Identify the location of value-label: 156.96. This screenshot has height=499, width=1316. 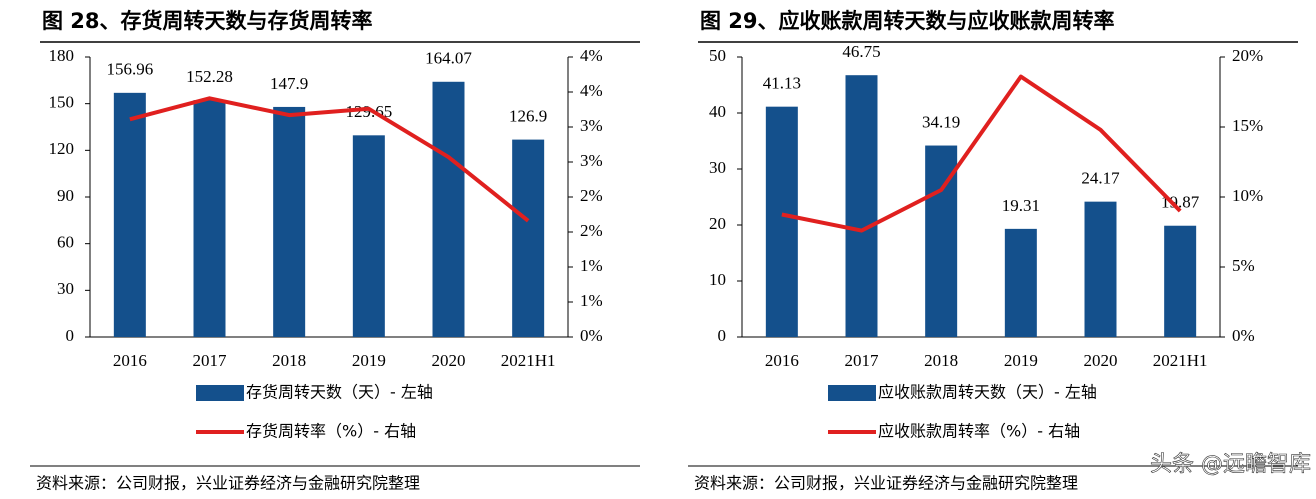
(129, 69).